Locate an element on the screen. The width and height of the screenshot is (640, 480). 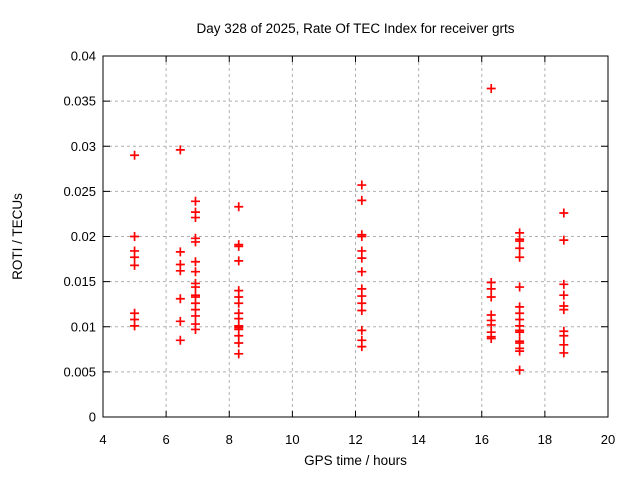
y-tick-labels: 0 0.005 0.01 0.015 0.02 0.025 0.03 0.035 0.04 is located at coordinates (79, 237).